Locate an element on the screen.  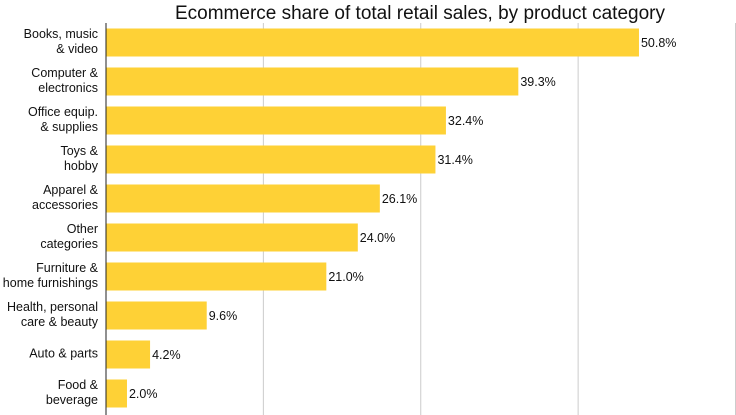
data-label: 4.2% is located at coordinates (166, 355).